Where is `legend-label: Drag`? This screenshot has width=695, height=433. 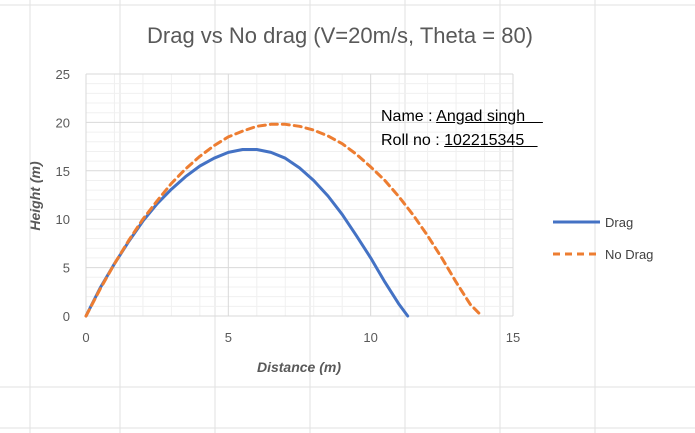
legend-label: Drag is located at coordinates (619, 222).